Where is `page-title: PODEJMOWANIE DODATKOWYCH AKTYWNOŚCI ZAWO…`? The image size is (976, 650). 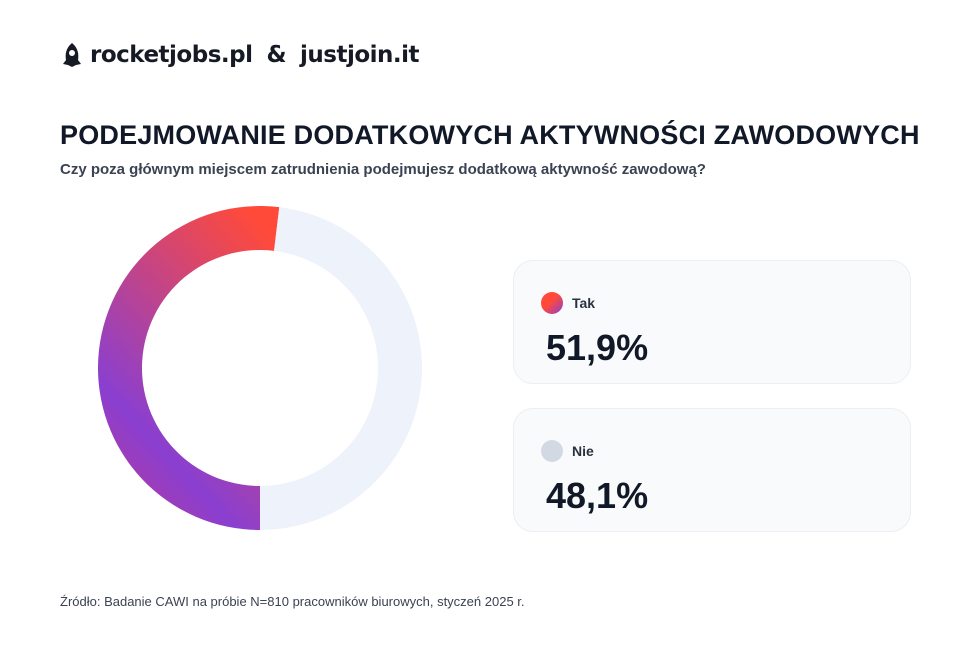 page-title: PODEJMOWANIE DODATKOWYCH AKTYWNOŚCI ZAWO… is located at coordinates (490, 135).